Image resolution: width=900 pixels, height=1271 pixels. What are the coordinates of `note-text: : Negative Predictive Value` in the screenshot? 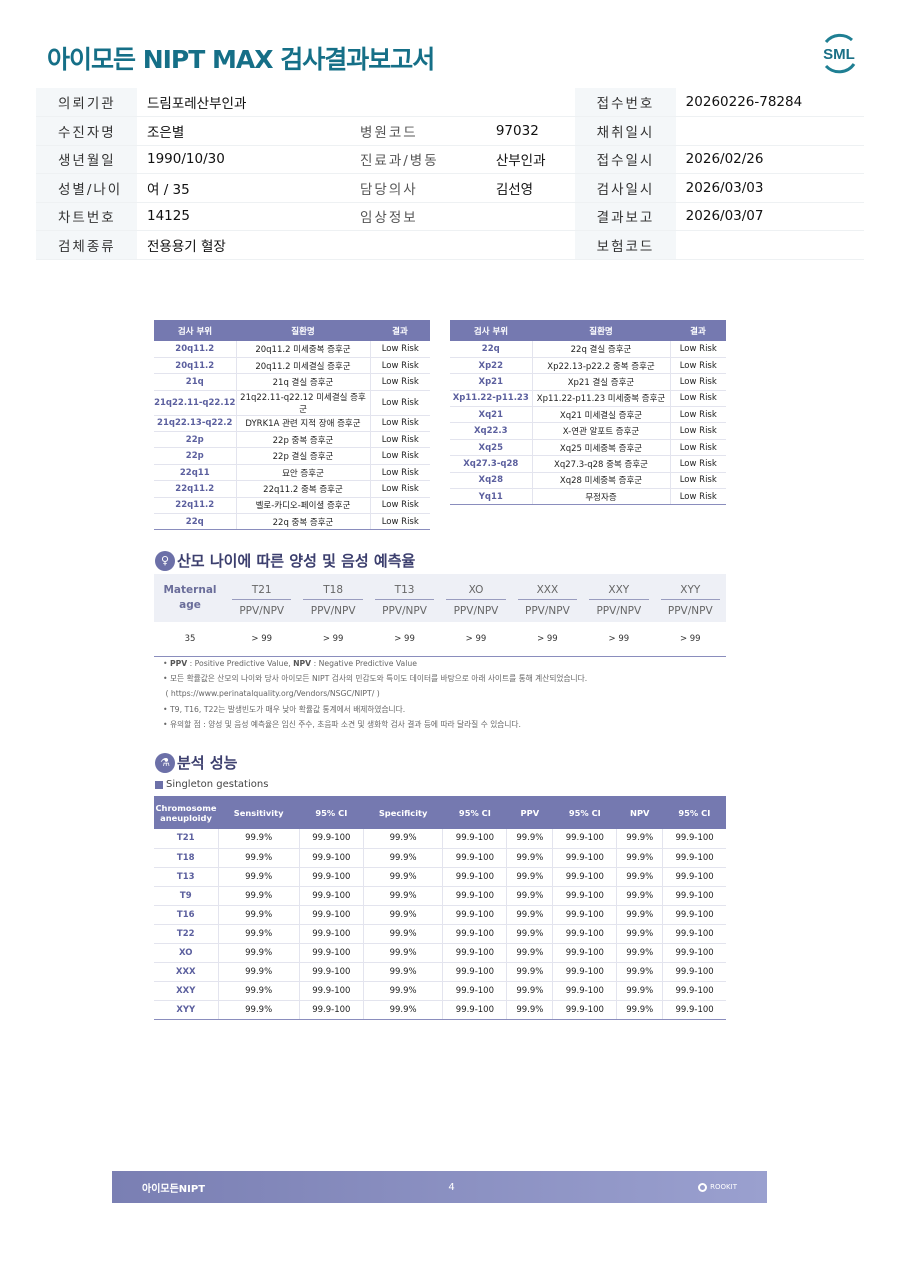 It's located at (364, 663).